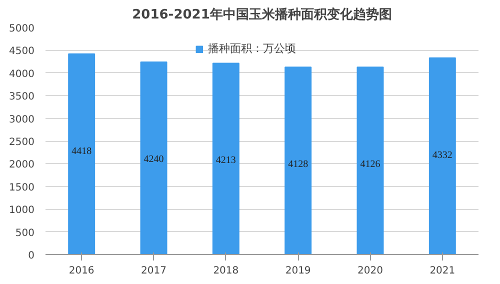 The width and height of the screenshot is (500, 284). What do you see at coordinates (442, 155) in the screenshot?
I see `data-label: 4332` at bounding box center [442, 155].